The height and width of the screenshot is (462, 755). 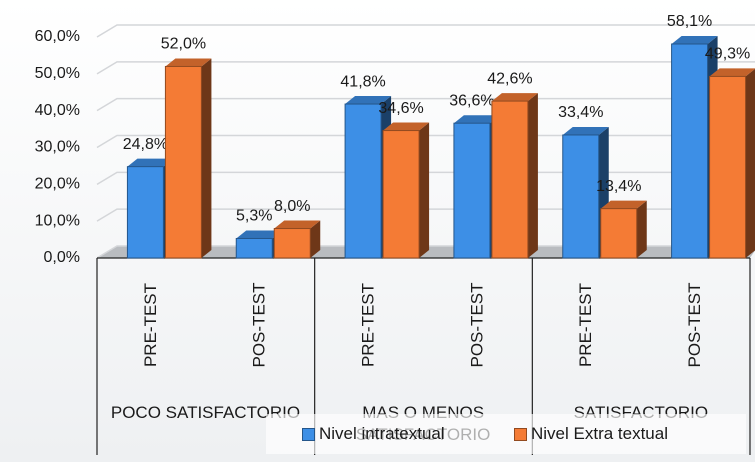 I want to click on y-tick-label: 50,0%, so click(x=57, y=73).